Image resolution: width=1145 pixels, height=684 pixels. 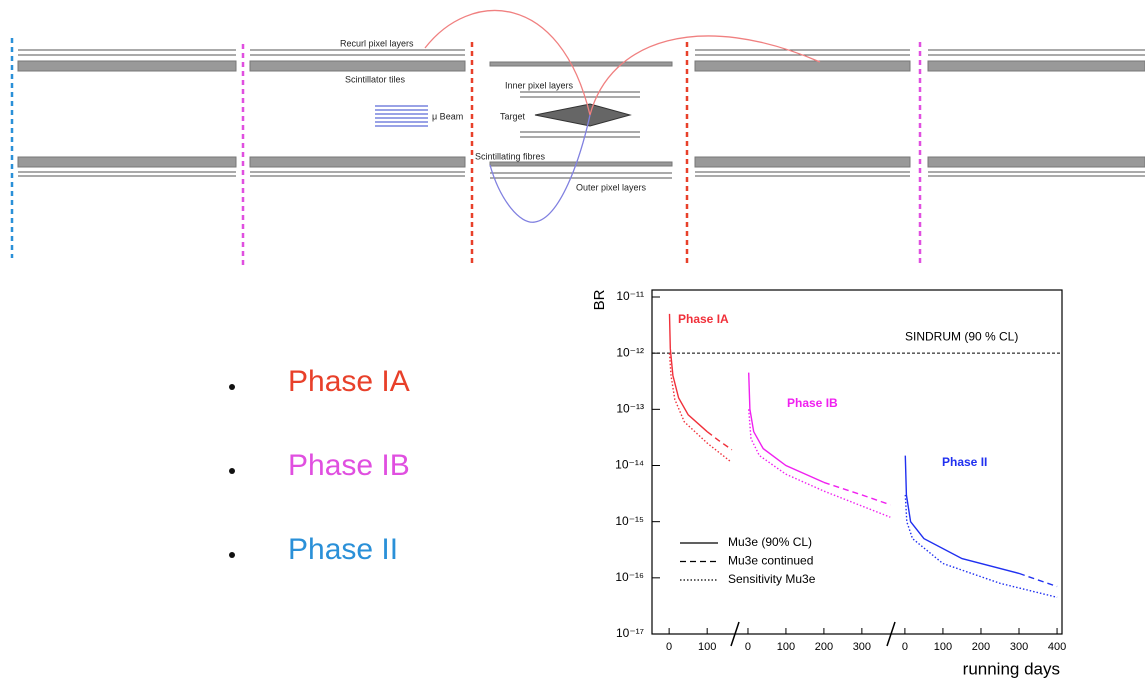 I want to click on inner-layer, so click(x=580, y=114).